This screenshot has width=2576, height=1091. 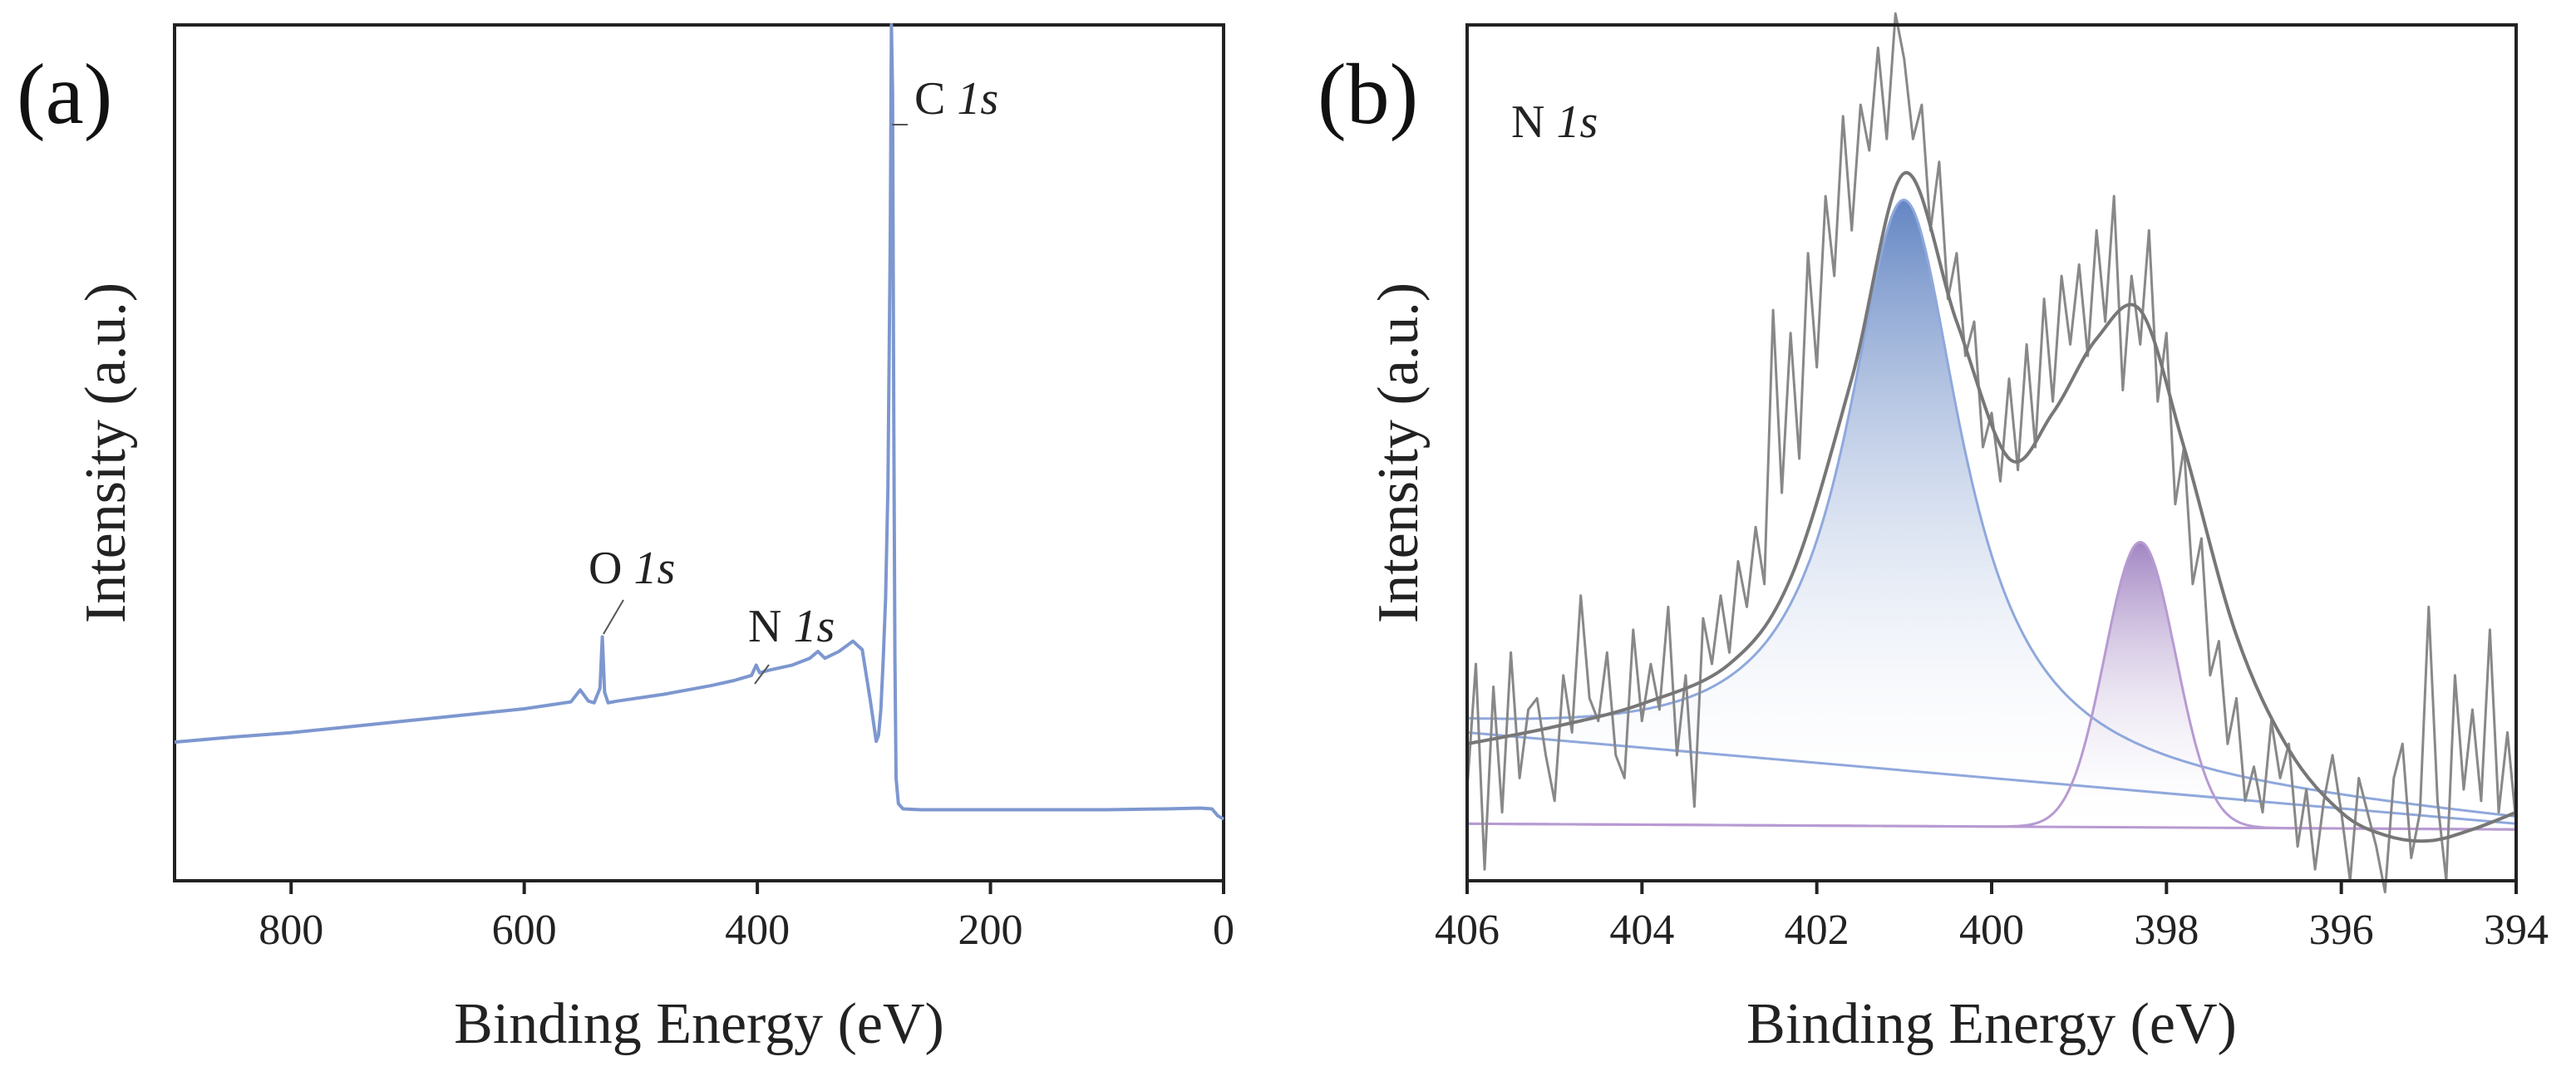 I want to click on x-tick-label: 600, so click(x=524, y=930).